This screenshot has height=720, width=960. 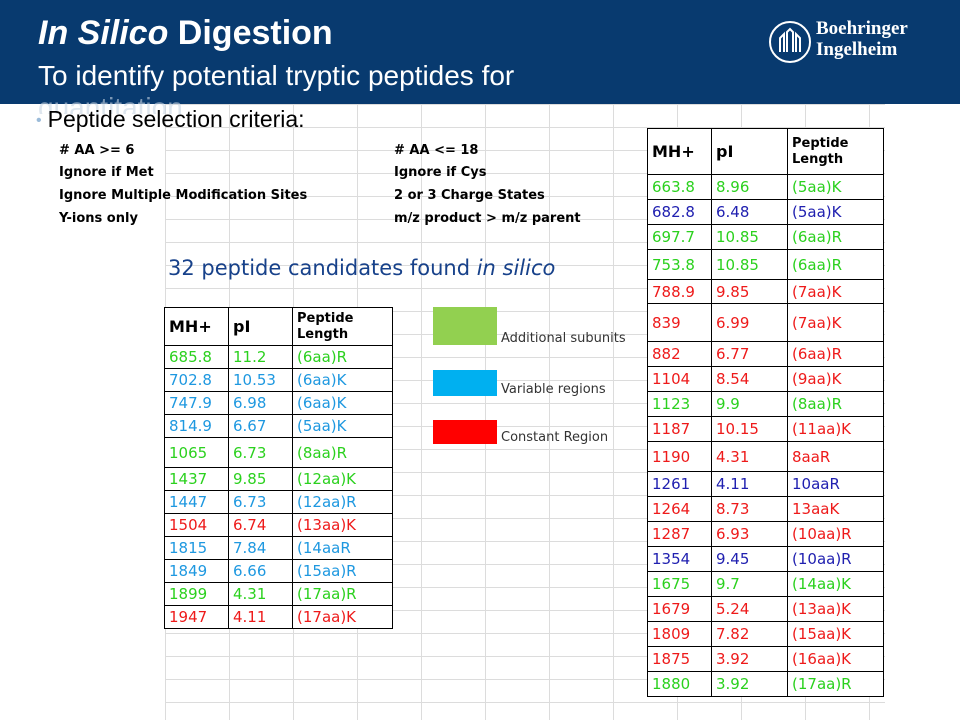 I want to click on table-row: 702.8 10.53 (6aa)K, so click(x=278, y=380).